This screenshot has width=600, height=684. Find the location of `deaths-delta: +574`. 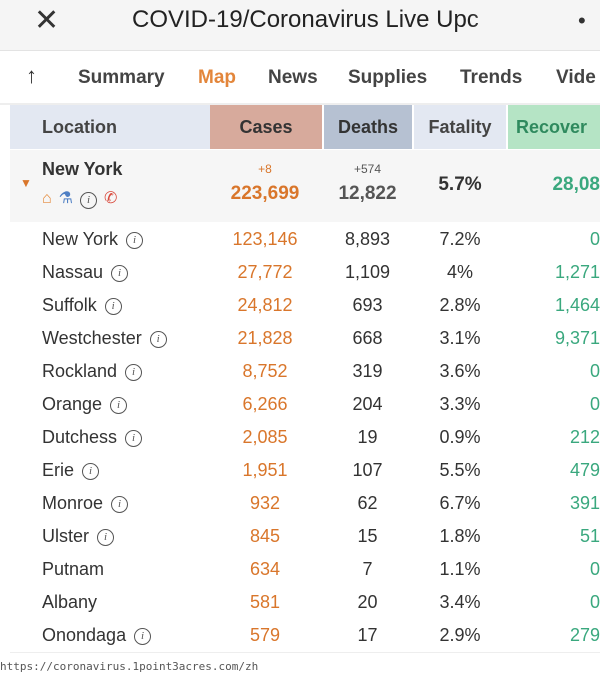

deaths-delta: +574 is located at coordinates (367, 169).